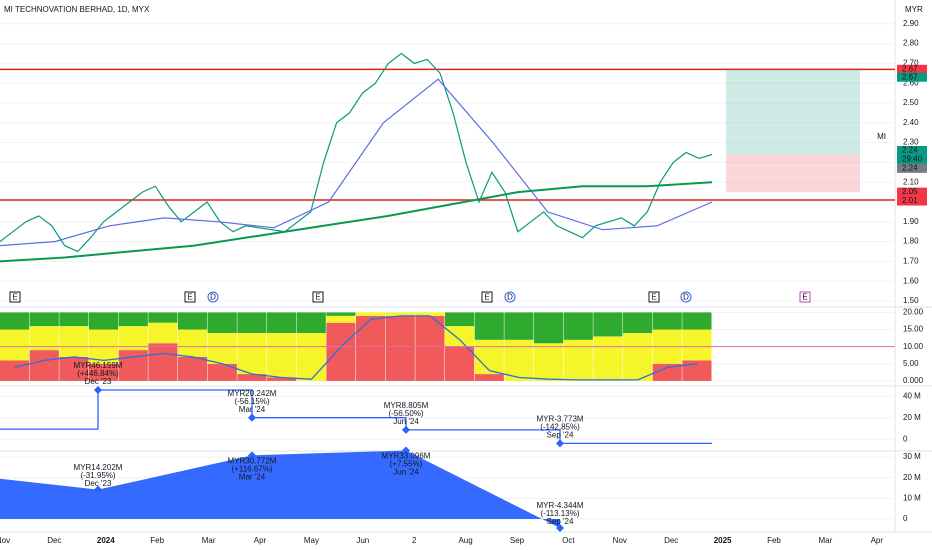 Image resolution: width=932 pixels, height=550 pixels. I want to click on y-tick-label: 1.70, so click(911, 261).